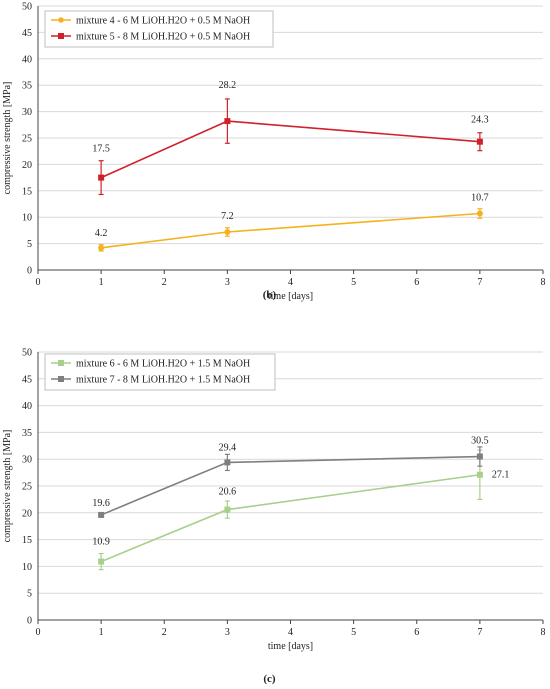  What do you see at coordinates (101, 149) in the screenshot?
I see `data-label: 17.5` at bounding box center [101, 149].